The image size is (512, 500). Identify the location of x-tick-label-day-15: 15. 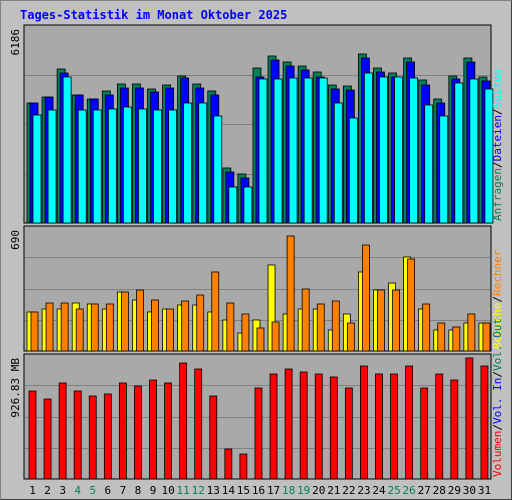
(243, 490).